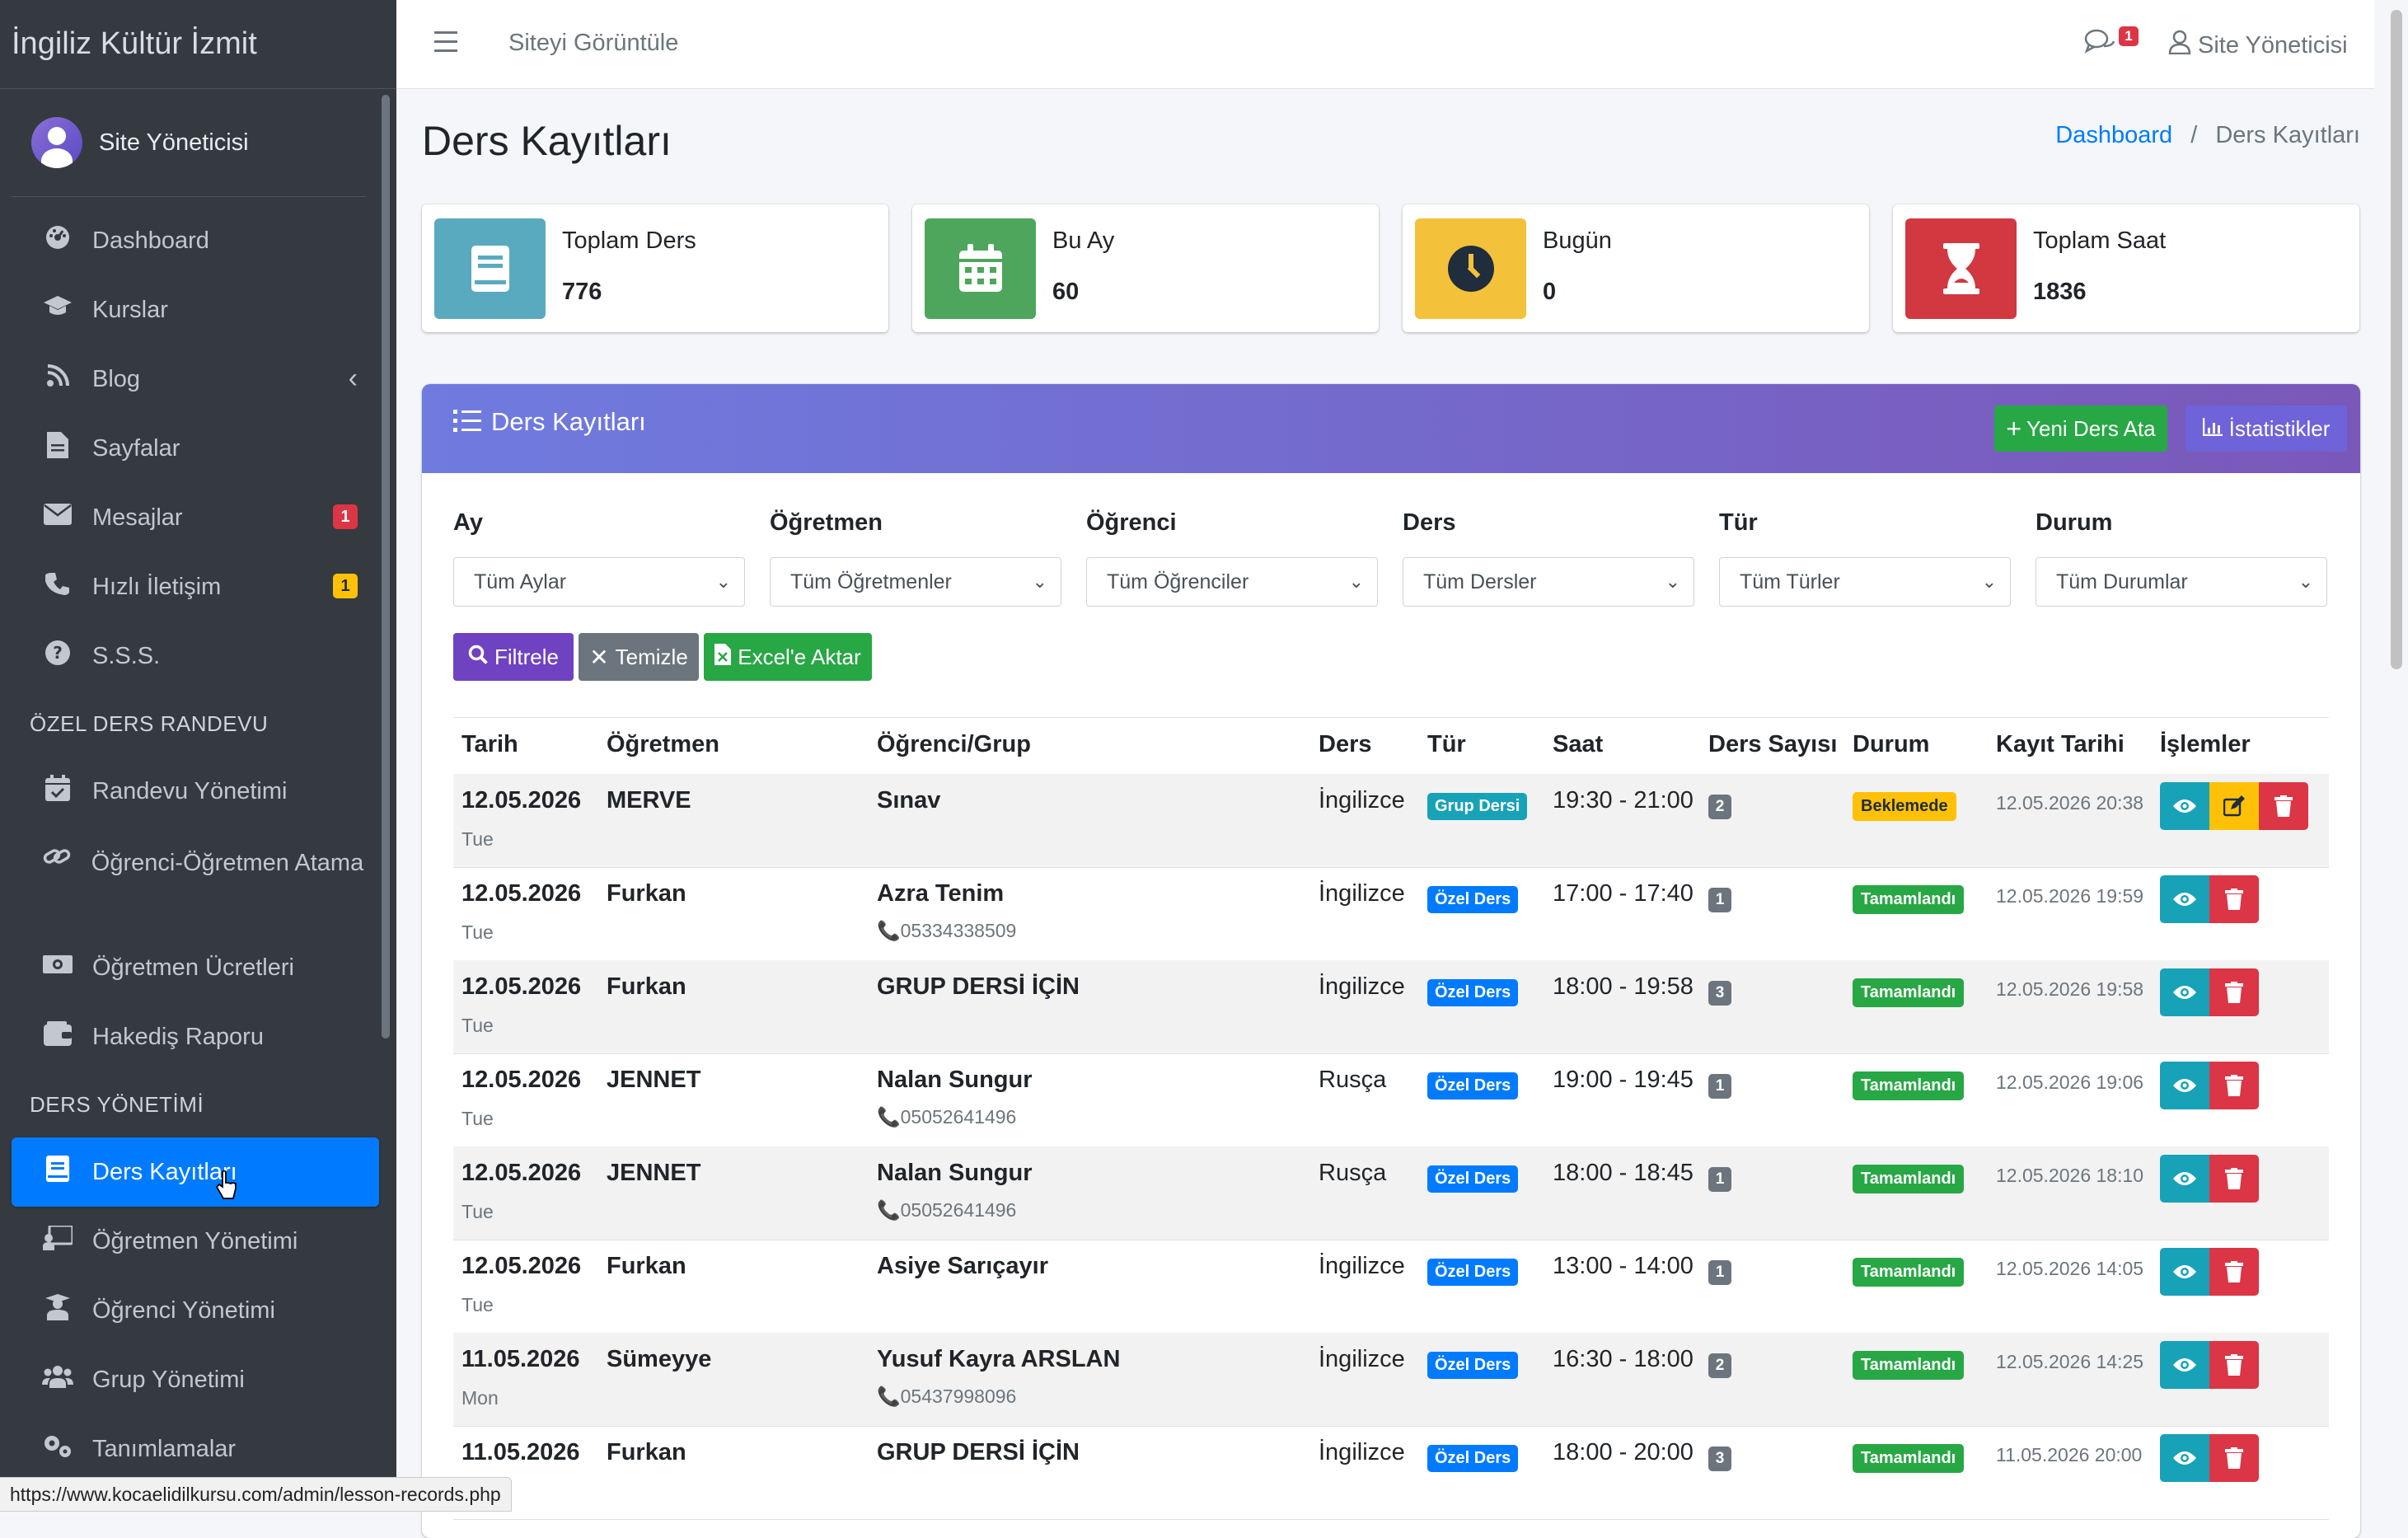 Image resolution: width=2408 pixels, height=1538 pixels. Describe the element at coordinates (195, 1379) in the screenshot. I see `sidebar-item-grup-yonetimi: Grup Yönetimi` at that location.